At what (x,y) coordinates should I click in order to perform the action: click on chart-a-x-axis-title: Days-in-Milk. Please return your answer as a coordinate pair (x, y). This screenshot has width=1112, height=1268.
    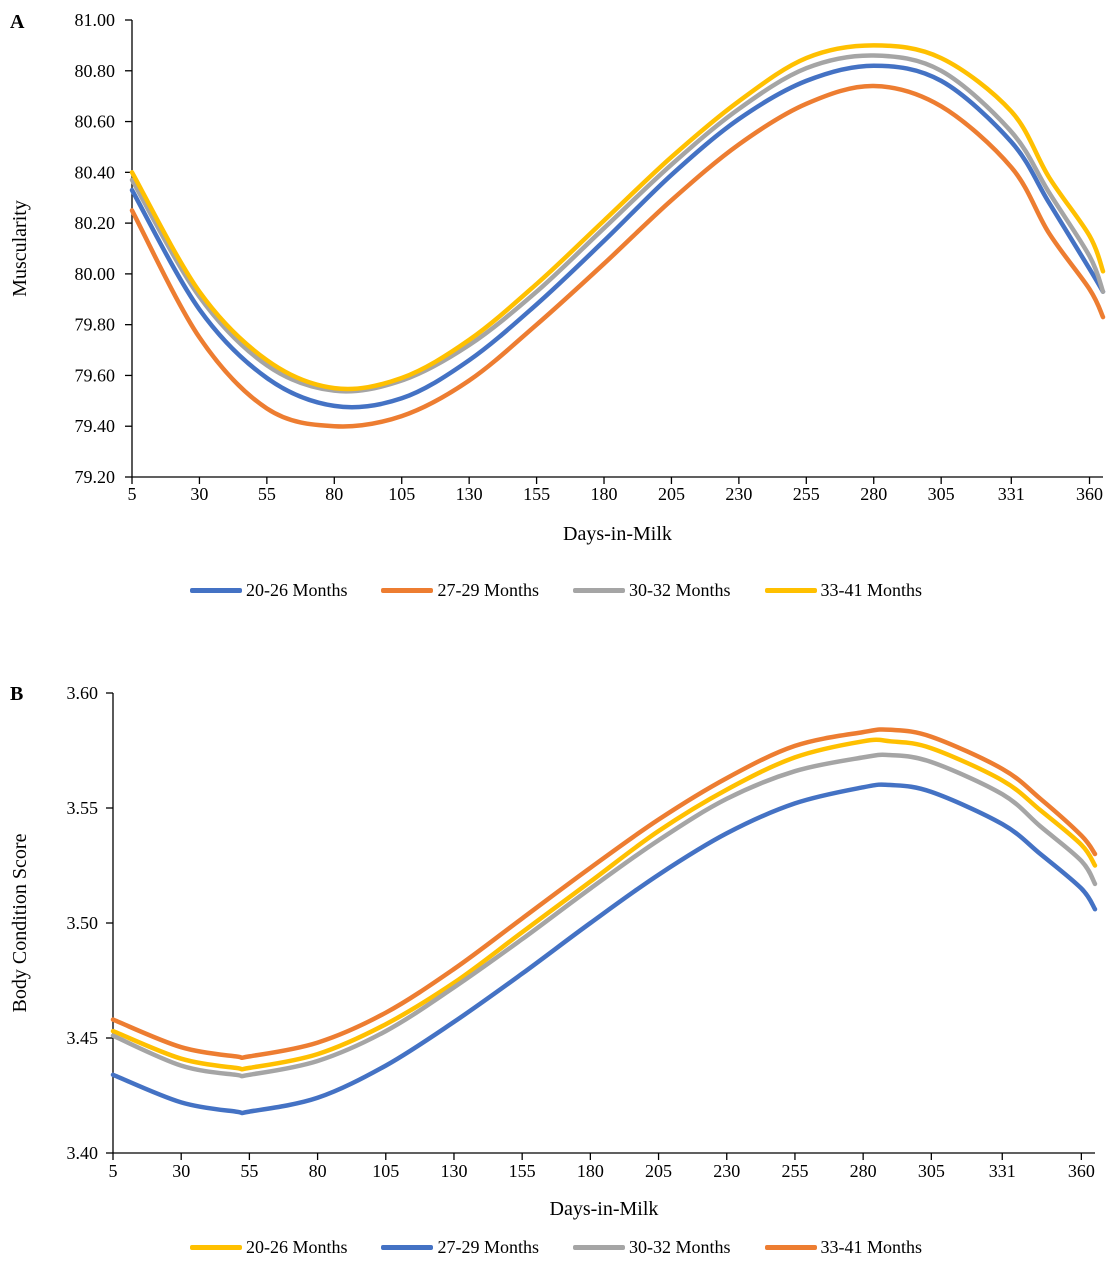
    Looking at the image, I should click on (617, 534).